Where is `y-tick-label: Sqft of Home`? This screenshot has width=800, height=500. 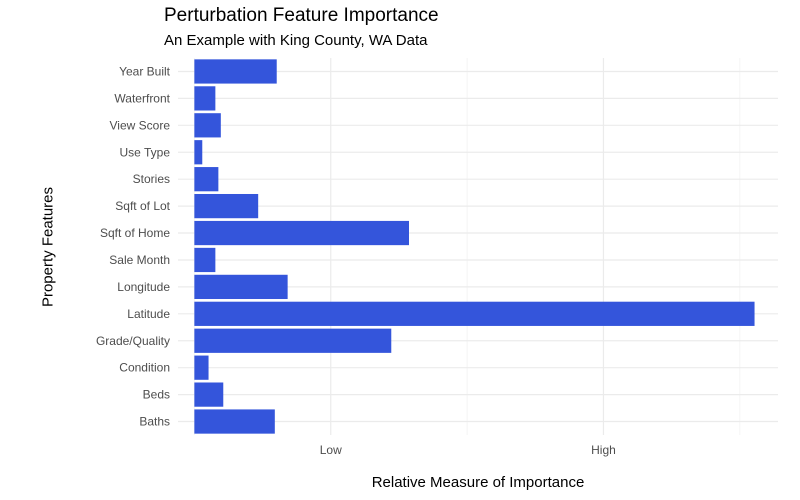
y-tick-label: Sqft of Home is located at coordinates (135, 233).